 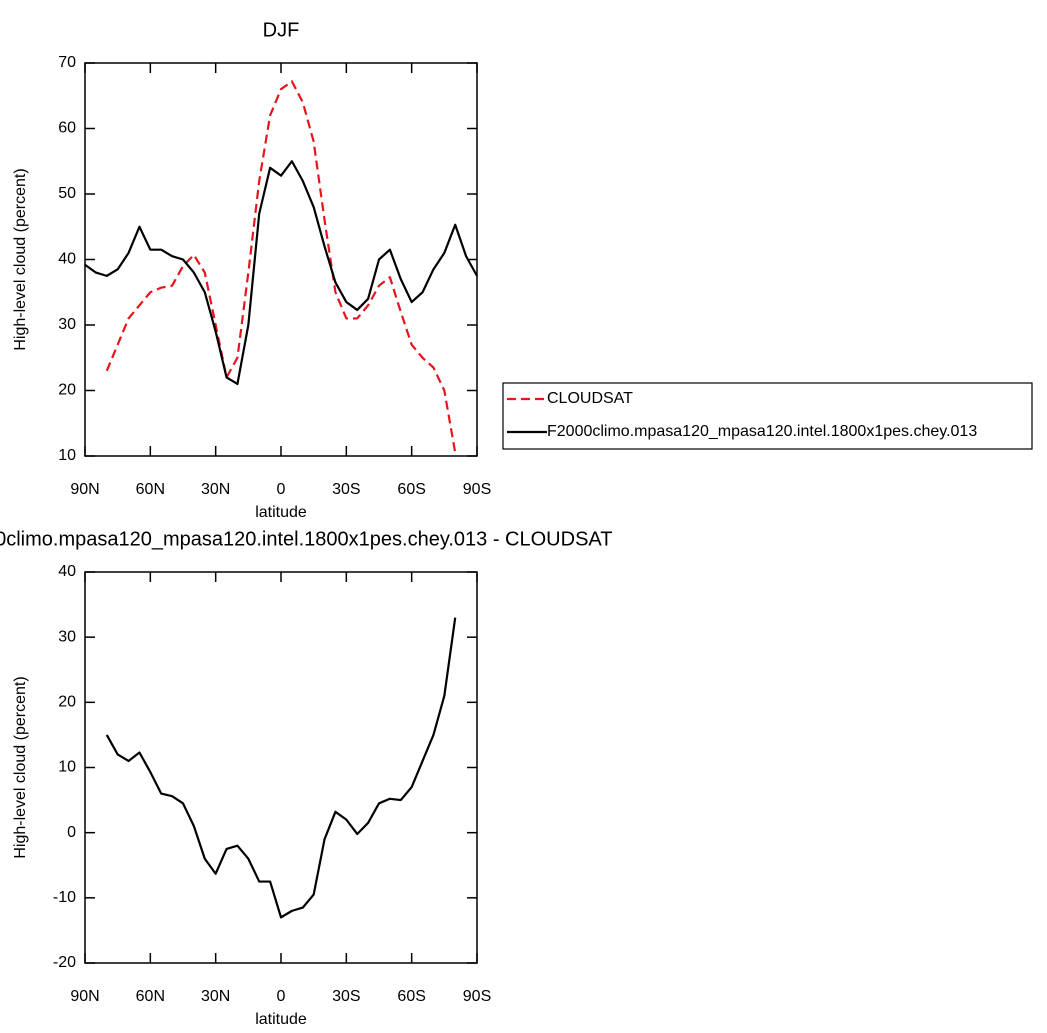 I want to click on y-tick-label: 60, so click(x=67, y=128).